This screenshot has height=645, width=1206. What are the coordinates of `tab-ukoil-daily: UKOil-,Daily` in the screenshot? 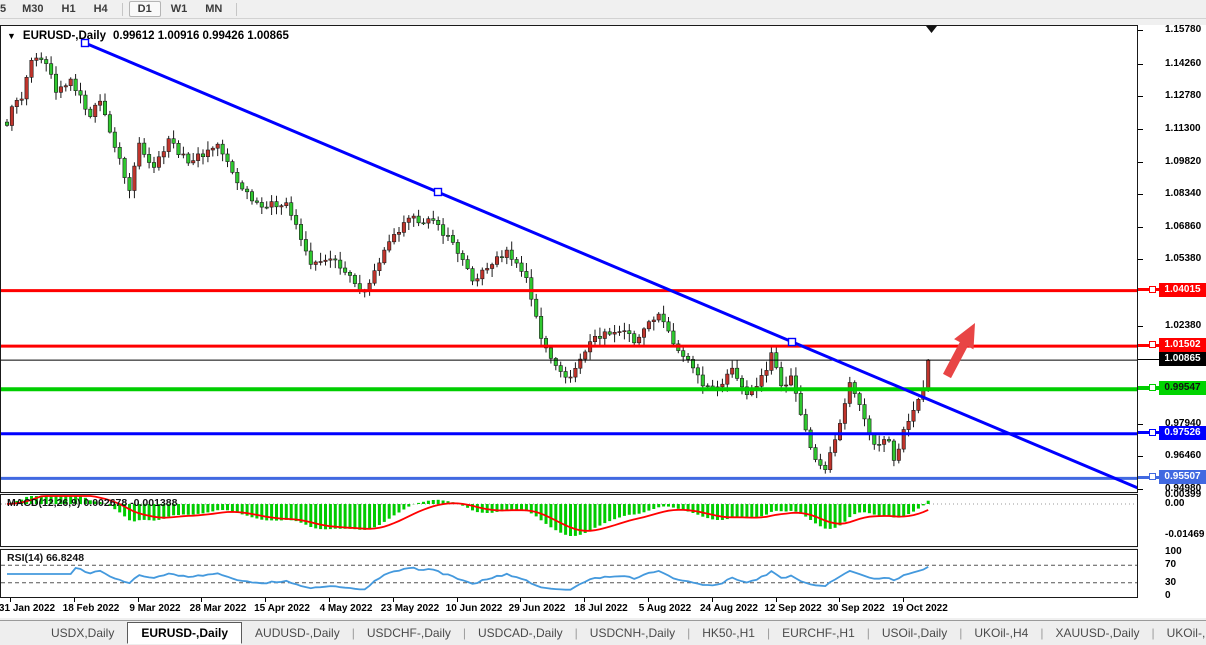 It's located at (1186, 633).